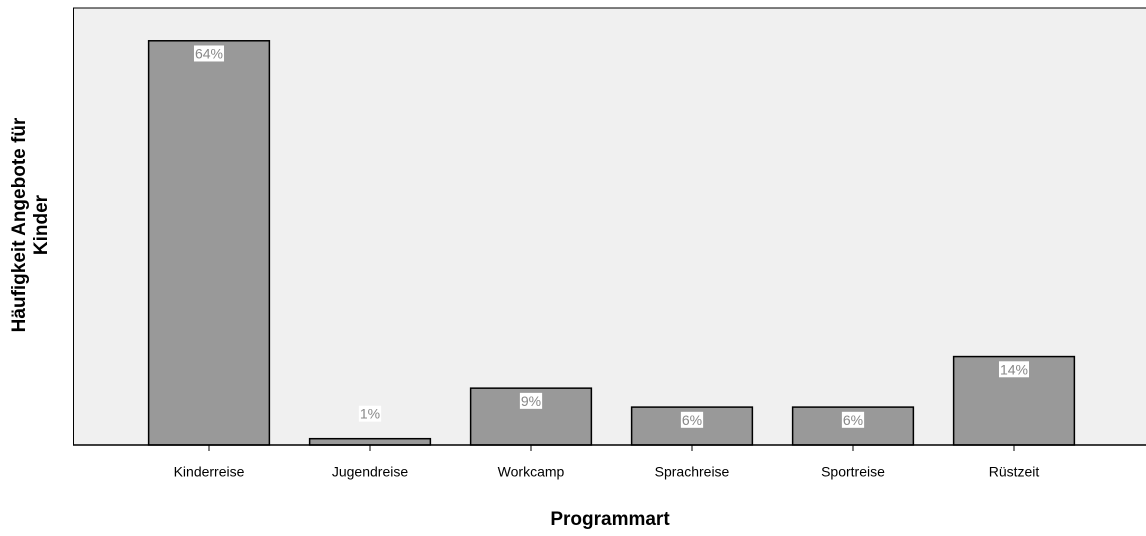  Describe the element at coordinates (41, 224) in the screenshot. I see `y-axis-title-line: Kinder` at that location.